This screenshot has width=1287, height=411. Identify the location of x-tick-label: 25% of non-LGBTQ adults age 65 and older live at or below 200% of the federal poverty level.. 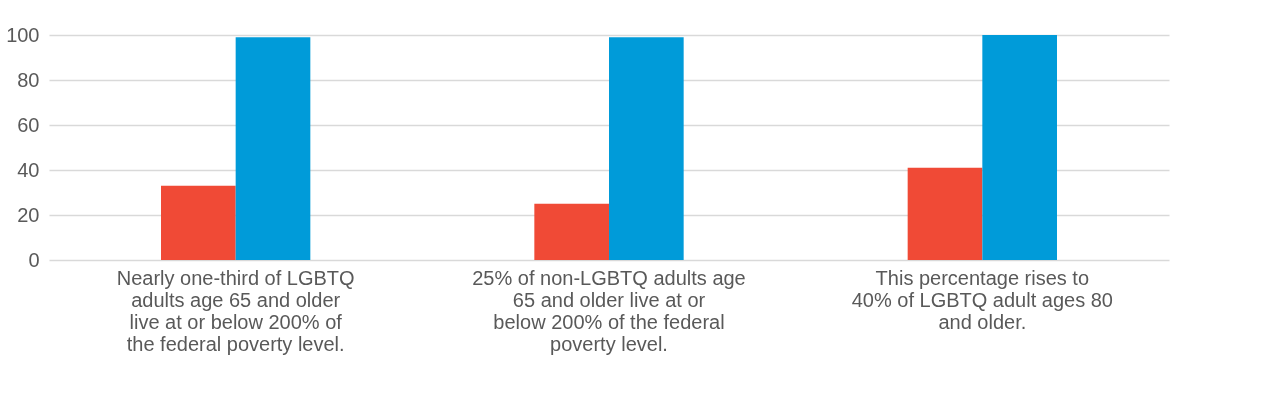
(609, 310).